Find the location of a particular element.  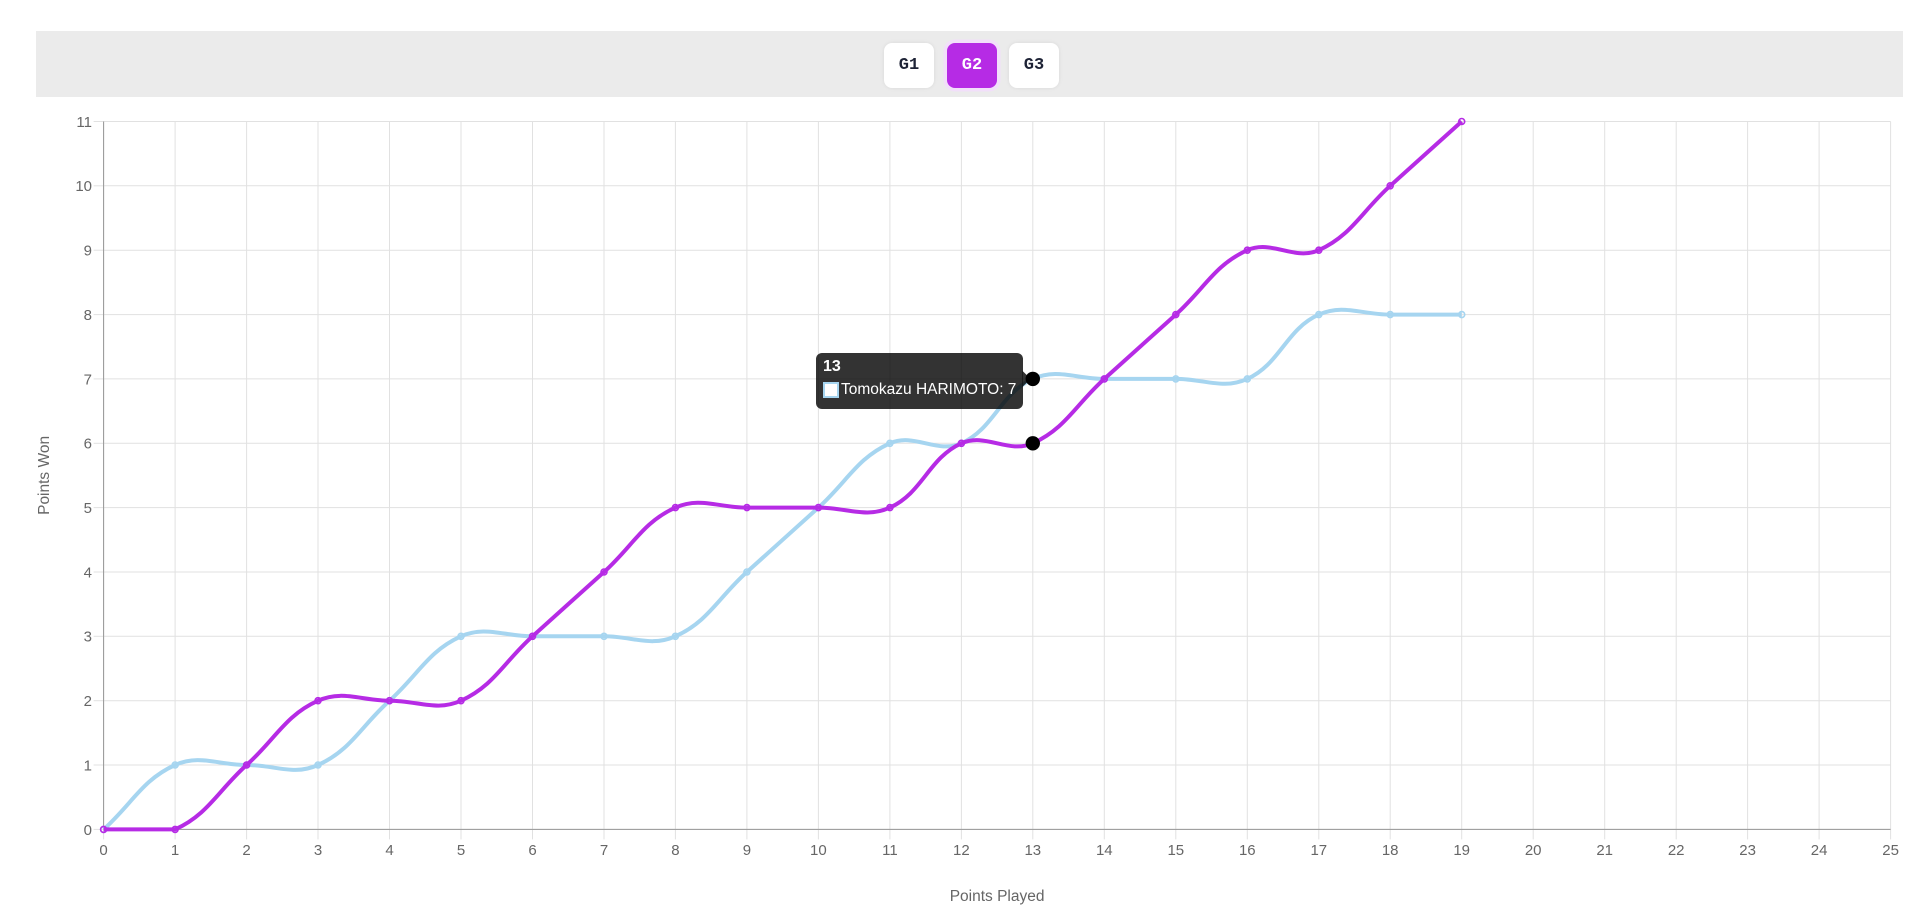

svg-text: 24 is located at coordinates (1819, 850).